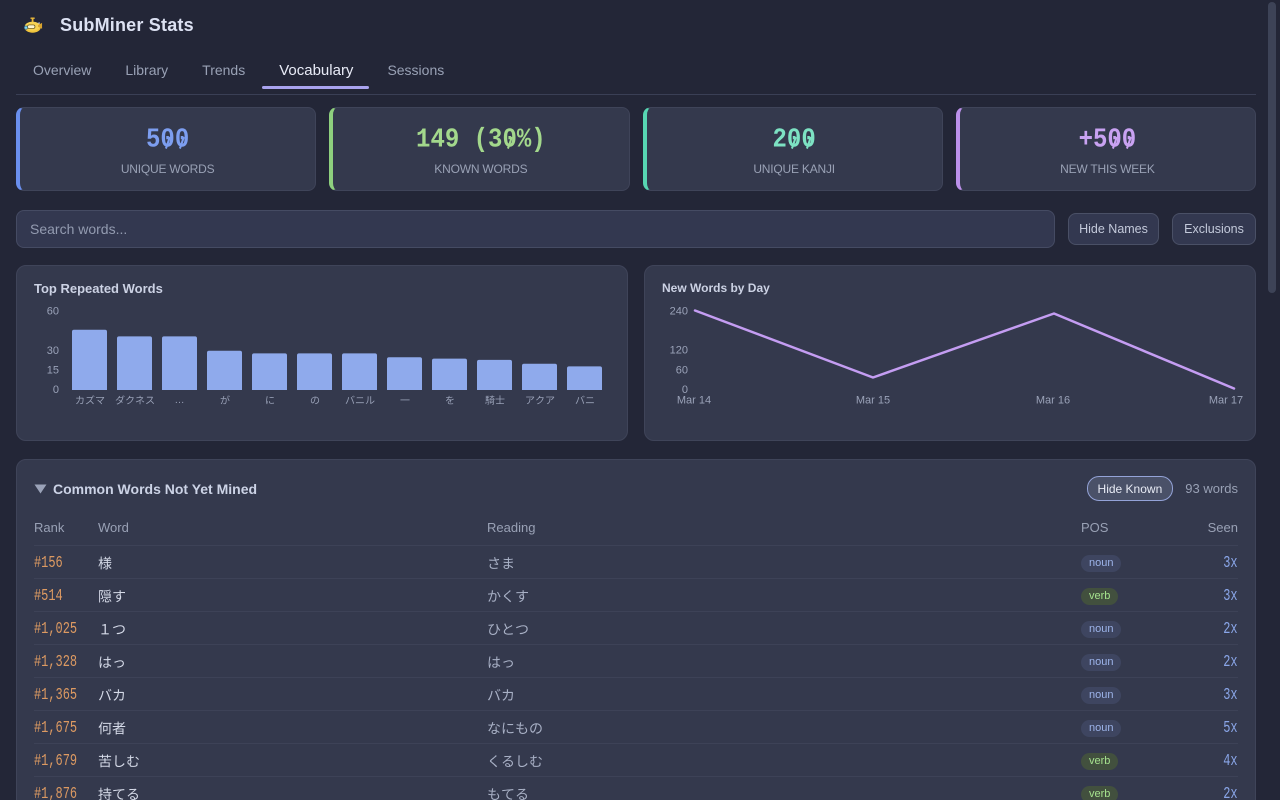 The image size is (1280, 800). What do you see at coordinates (873, 401) in the screenshot?
I see `svg-text: Mar 15` at bounding box center [873, 401].